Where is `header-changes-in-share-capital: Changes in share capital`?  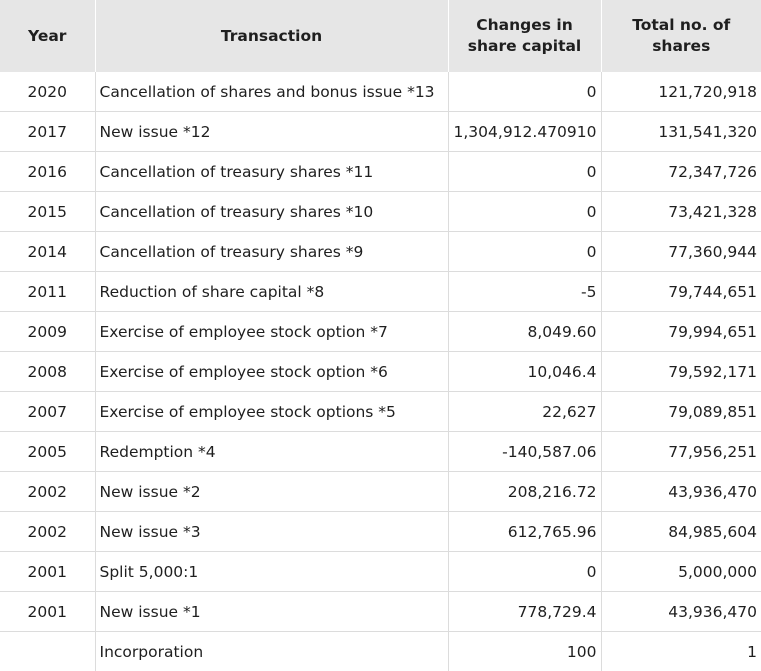
header-changes-in-share-capital: Changes in share capital is located at coordinates (524, 36).